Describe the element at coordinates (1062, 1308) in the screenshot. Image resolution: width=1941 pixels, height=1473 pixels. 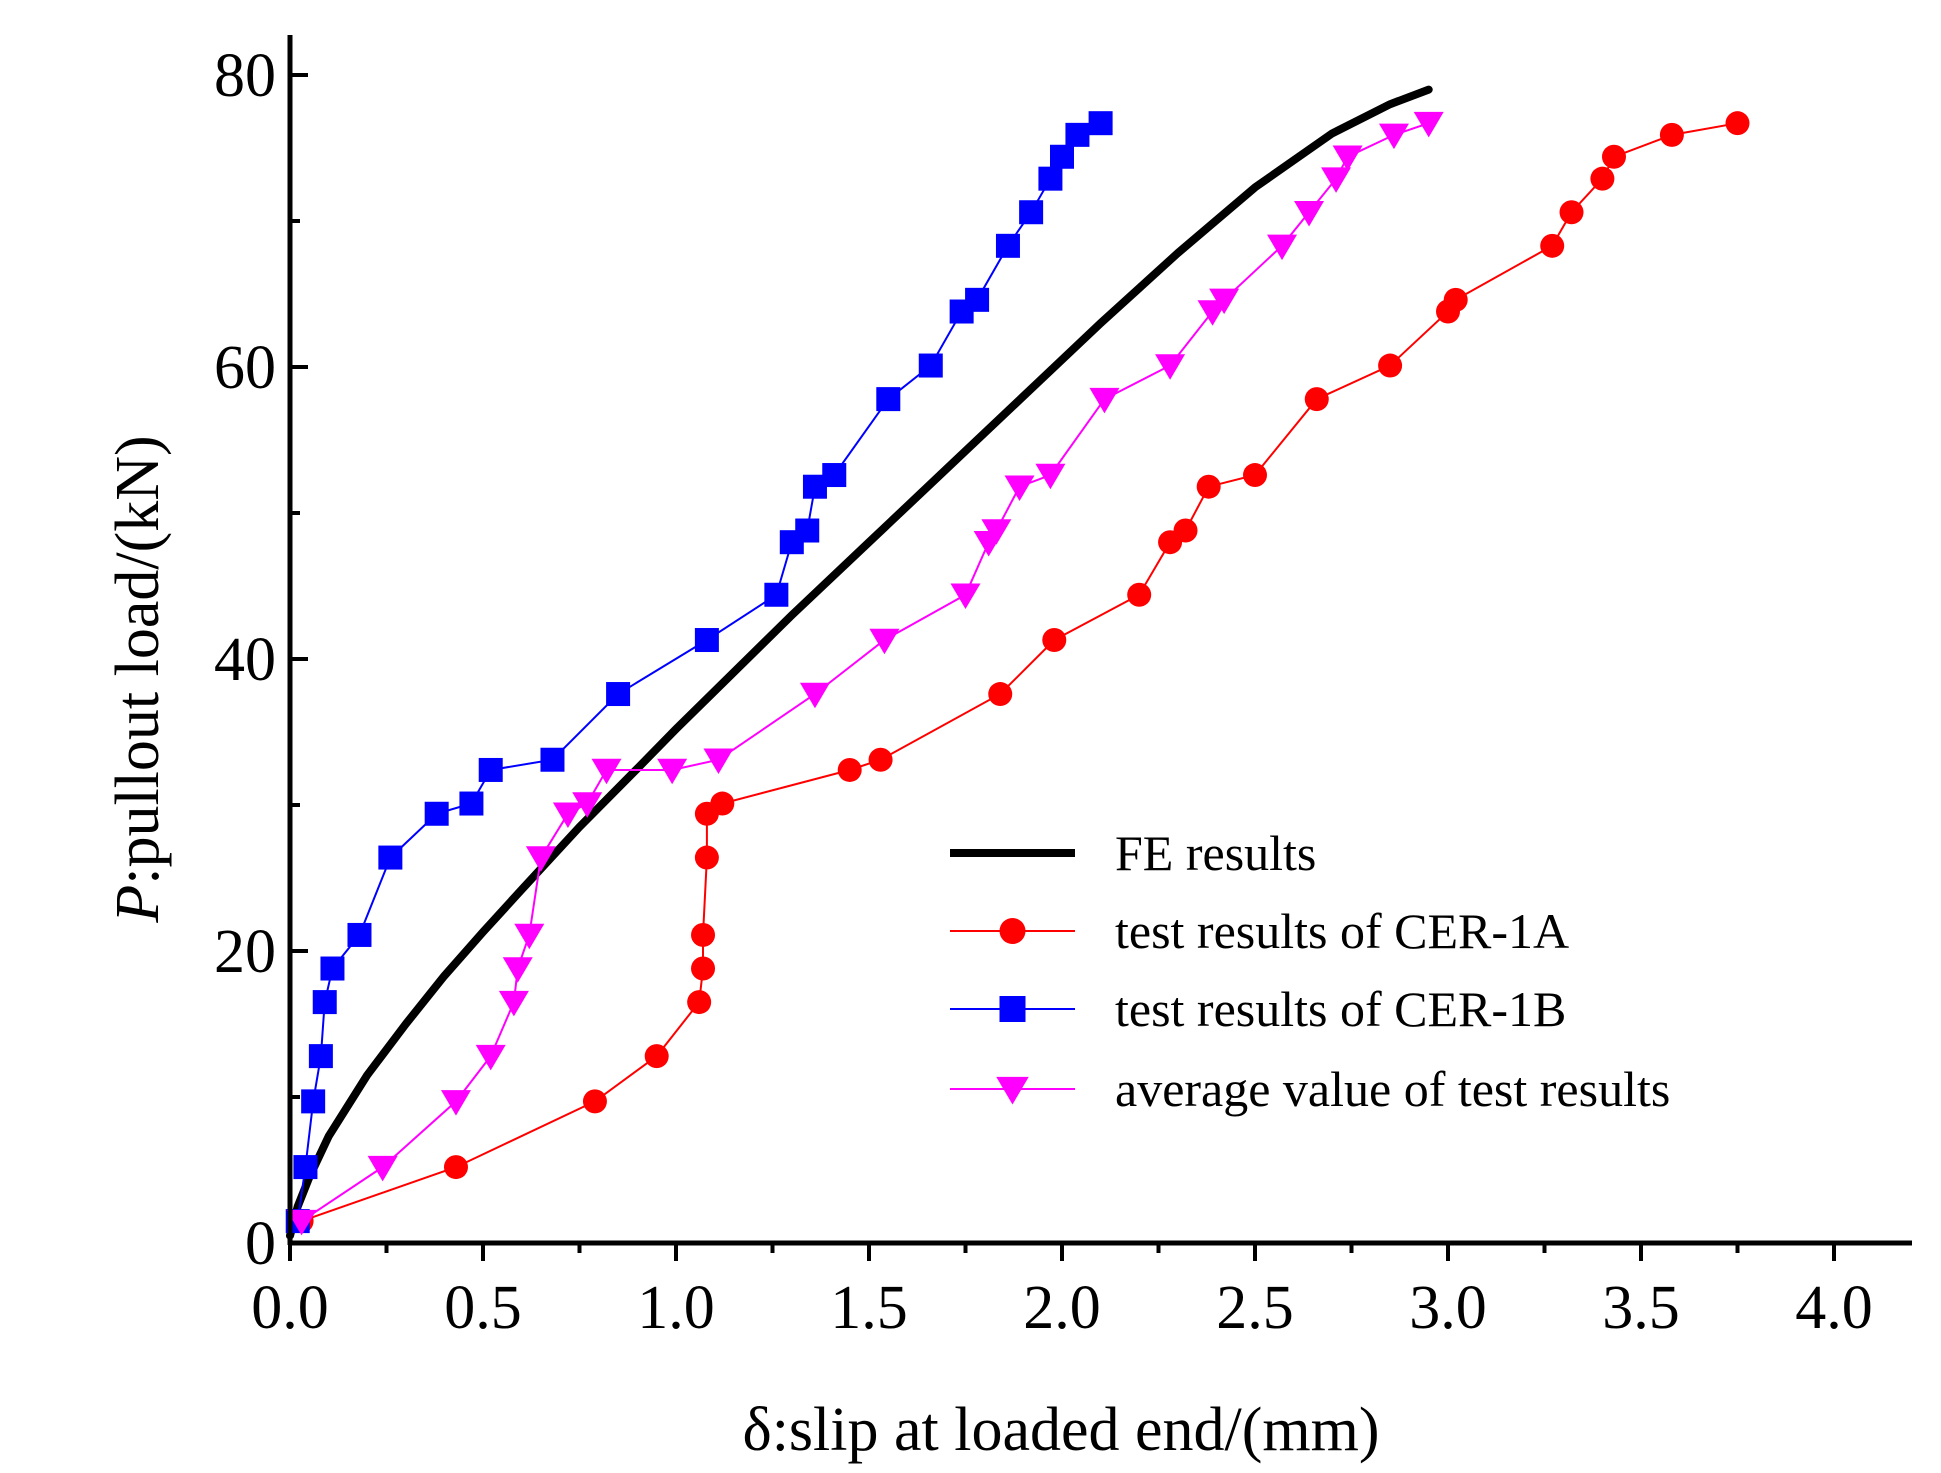
I see `x-tick-label: 2.0` at that location.